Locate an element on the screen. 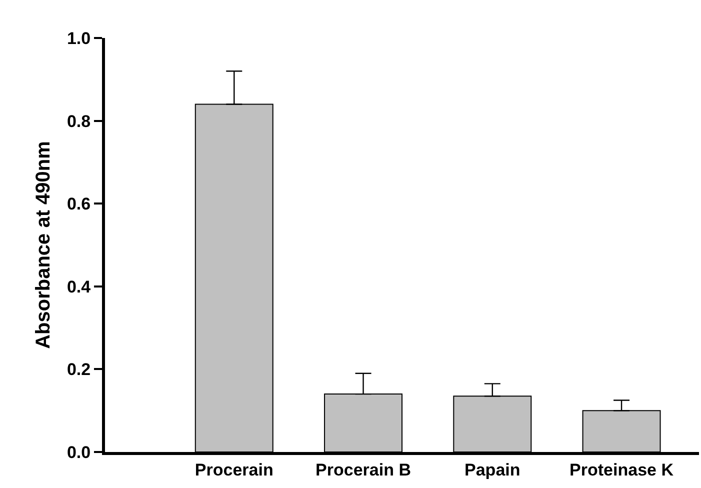 The image size is (701, 488). y-tick-label: 0.8 is located at coordinates (78, 121).